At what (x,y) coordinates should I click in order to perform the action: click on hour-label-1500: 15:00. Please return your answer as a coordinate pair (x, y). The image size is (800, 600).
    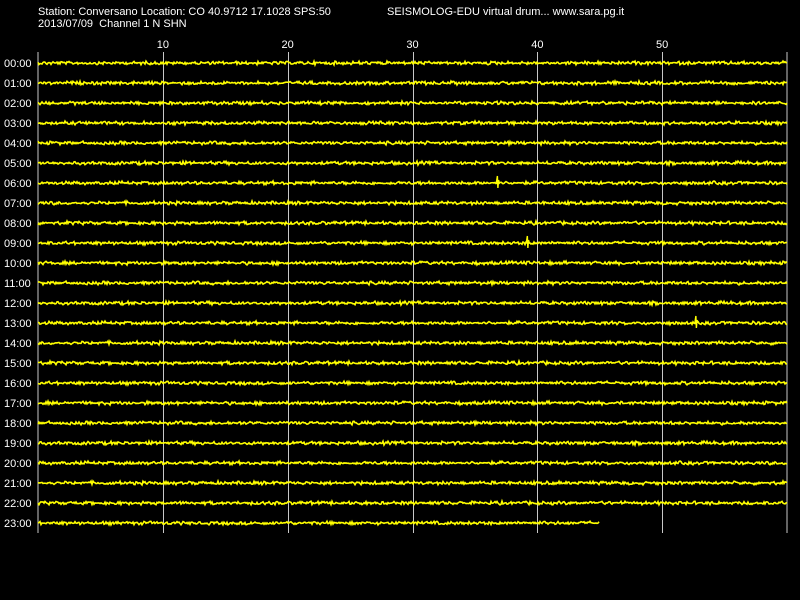
    Looking at the image, I should click on (18, 364).